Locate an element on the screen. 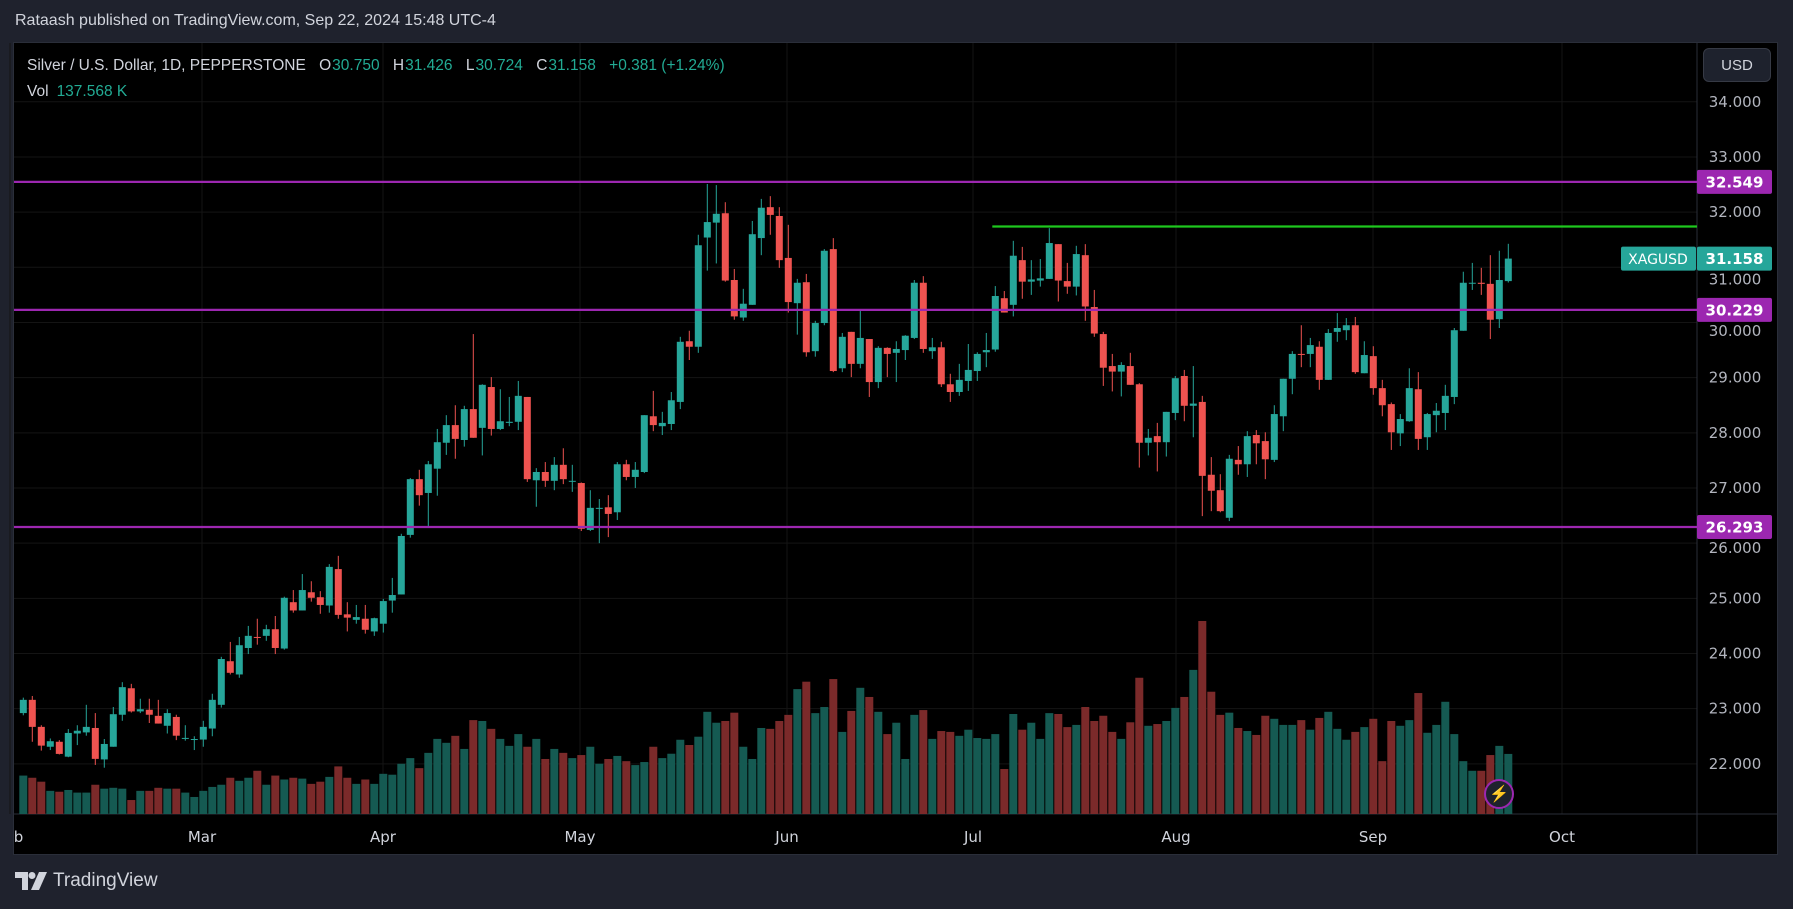 Image resolution: width=1793 pixels, height=909 pixels. price-level-tag is located at coordinates (1734, 526).